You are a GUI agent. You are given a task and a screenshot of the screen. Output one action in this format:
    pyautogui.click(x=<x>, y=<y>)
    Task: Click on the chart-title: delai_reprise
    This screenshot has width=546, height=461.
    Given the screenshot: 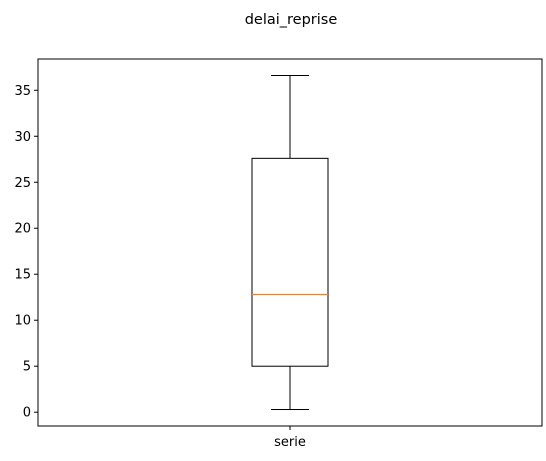 What is the action you would take?
    pyautogui.click(x=291, y=20)
    